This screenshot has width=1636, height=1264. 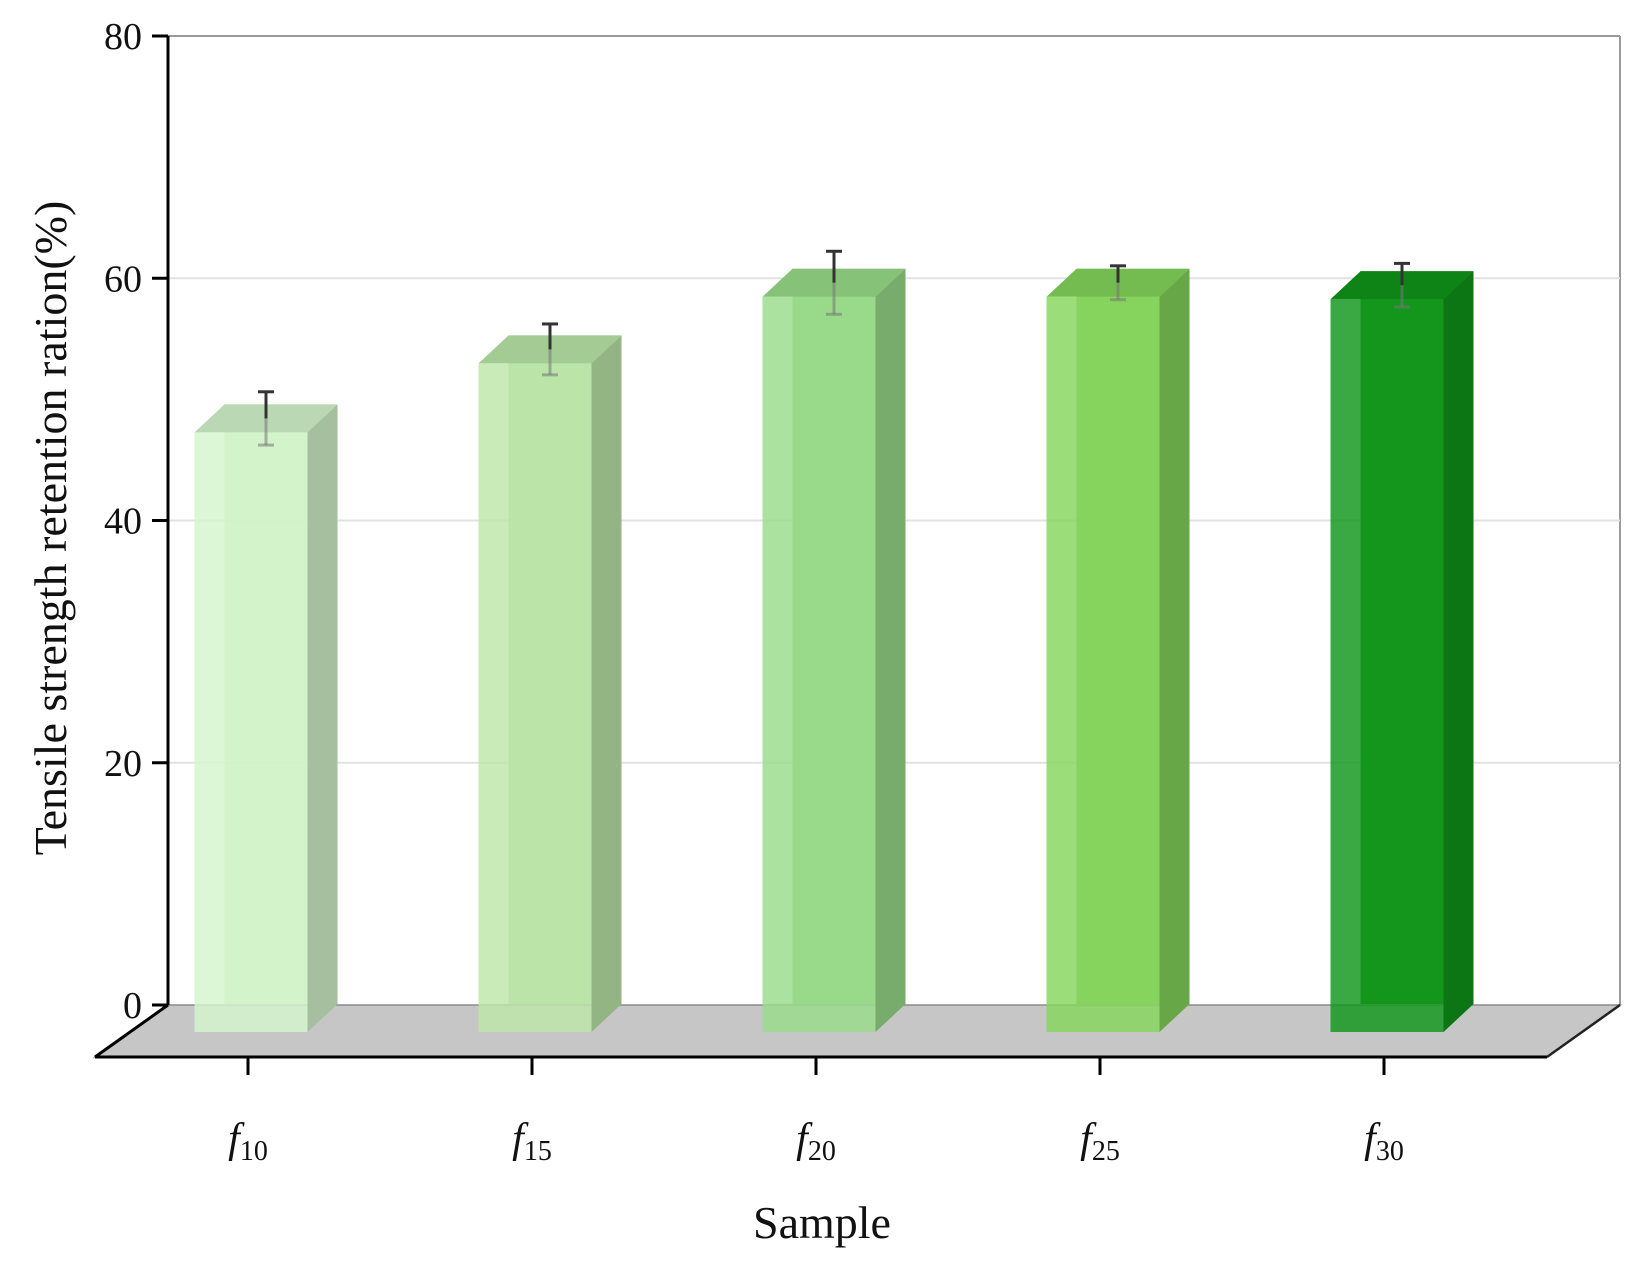 What do you see at coordinates (1583, 1031) in the screenshot?
I see `floor-right-edge` at bounding box center [1583, 1031].